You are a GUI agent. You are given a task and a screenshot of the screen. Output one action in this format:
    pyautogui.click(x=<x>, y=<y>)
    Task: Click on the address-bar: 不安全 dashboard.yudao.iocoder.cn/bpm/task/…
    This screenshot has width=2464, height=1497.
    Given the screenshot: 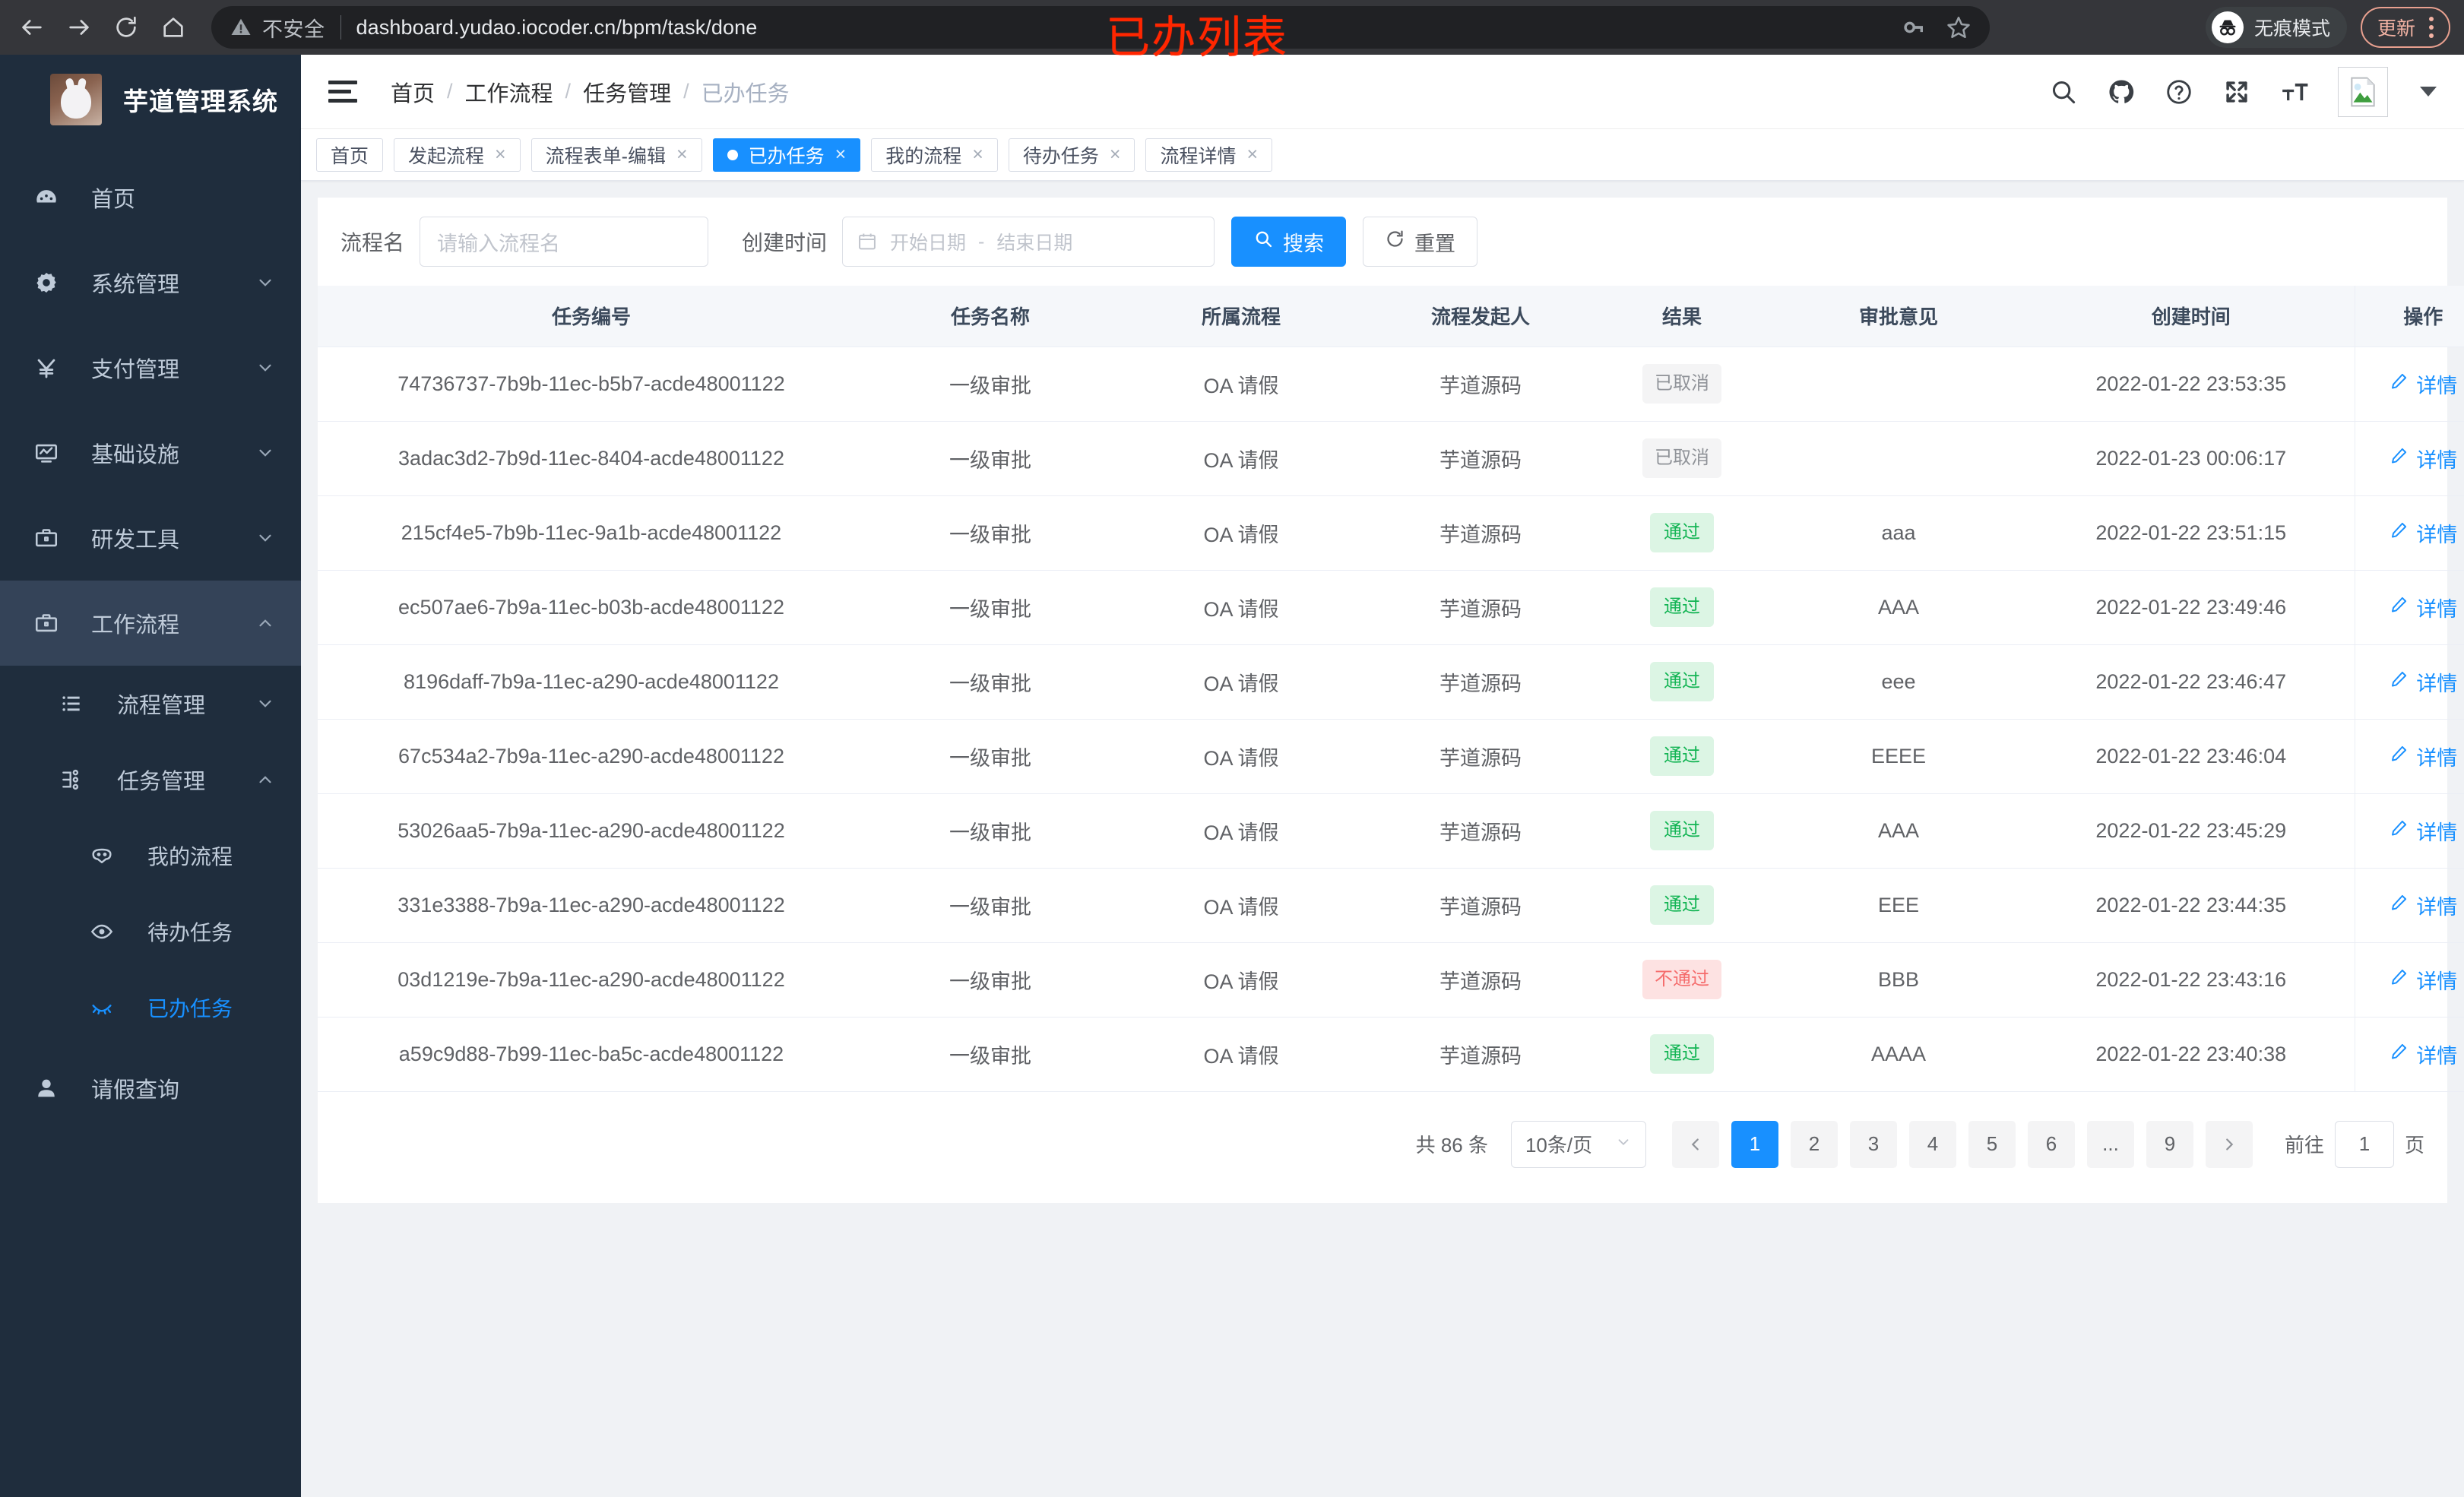 What is the action you would take?
    pyautogui.click(x=1100, y=28)
    